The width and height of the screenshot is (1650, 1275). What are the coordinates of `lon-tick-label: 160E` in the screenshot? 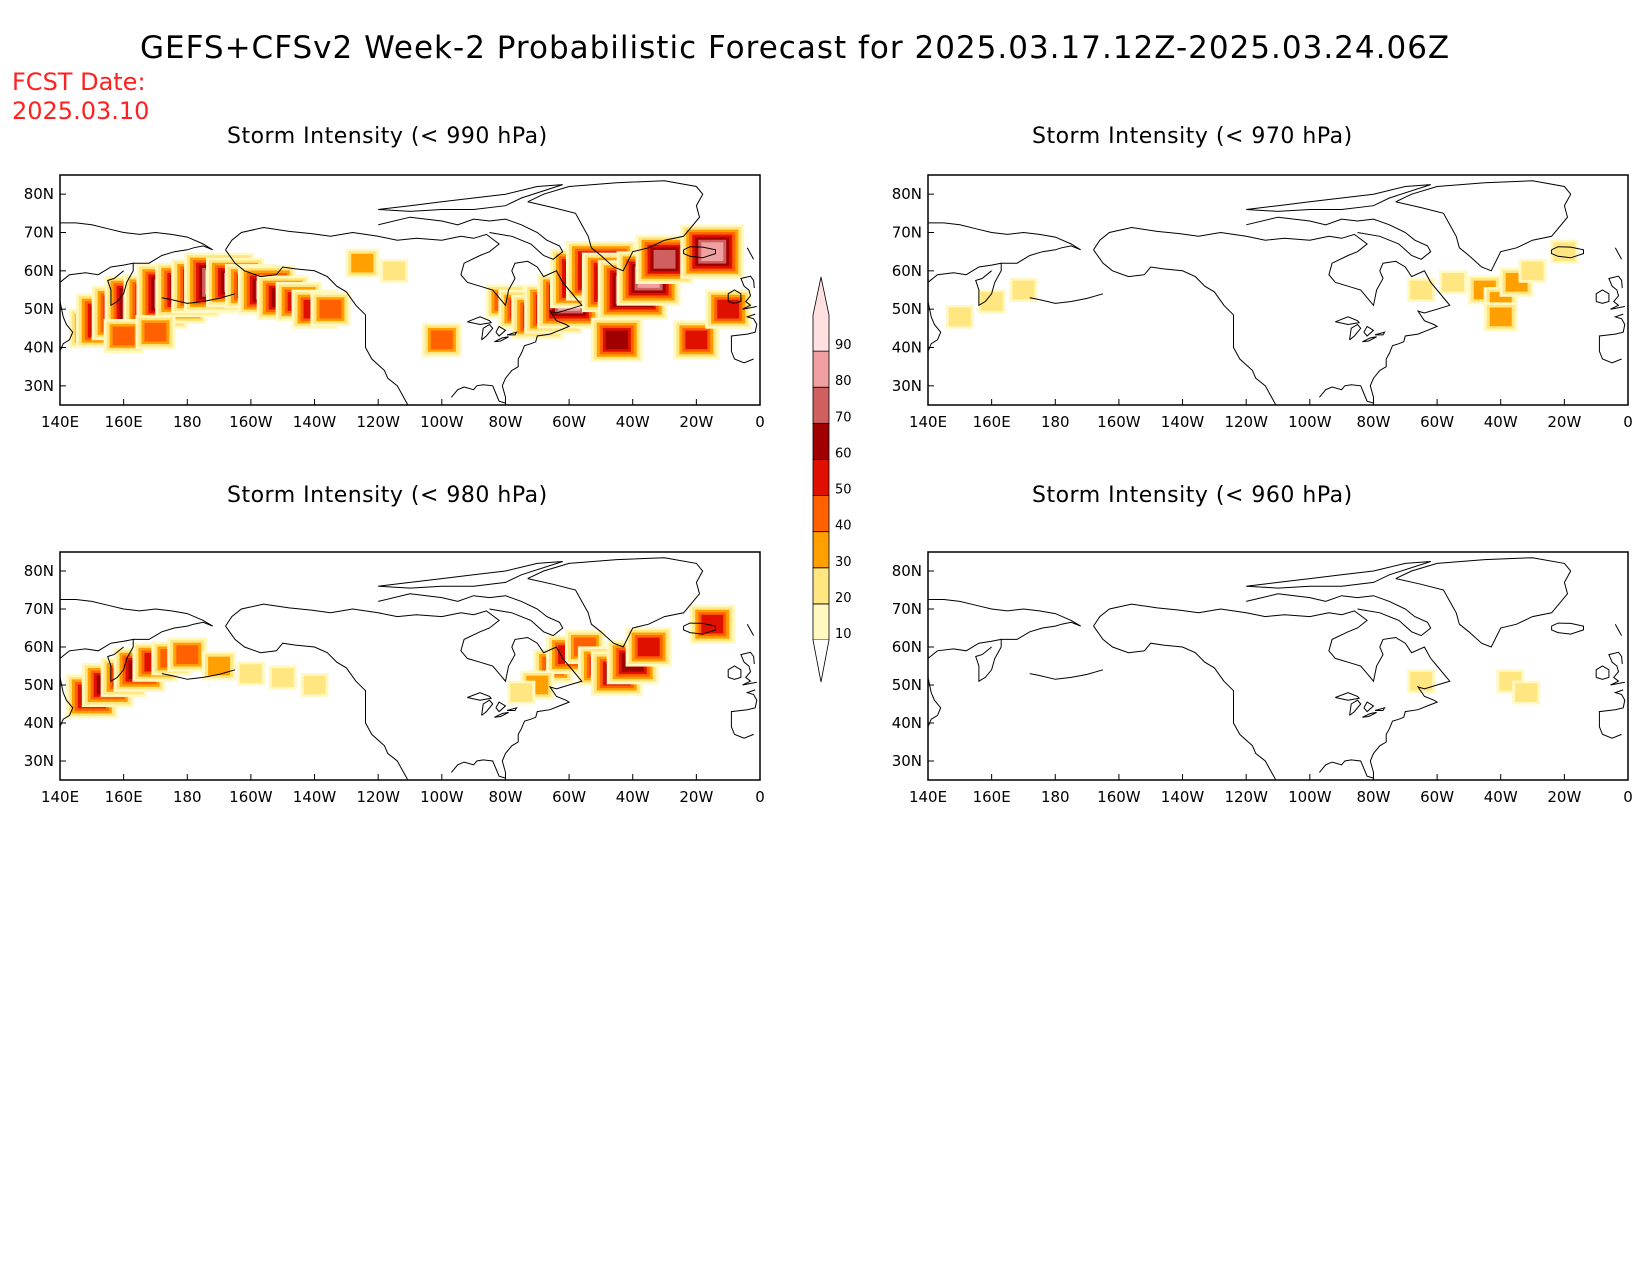 It's located at (124, 422).